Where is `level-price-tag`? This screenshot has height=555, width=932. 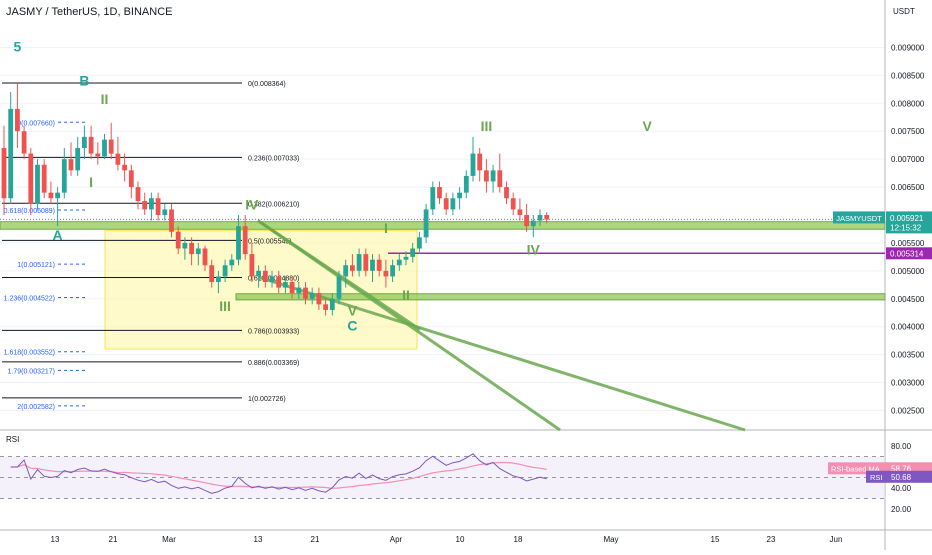
level-price-tag is located at coordinates (909, 253).